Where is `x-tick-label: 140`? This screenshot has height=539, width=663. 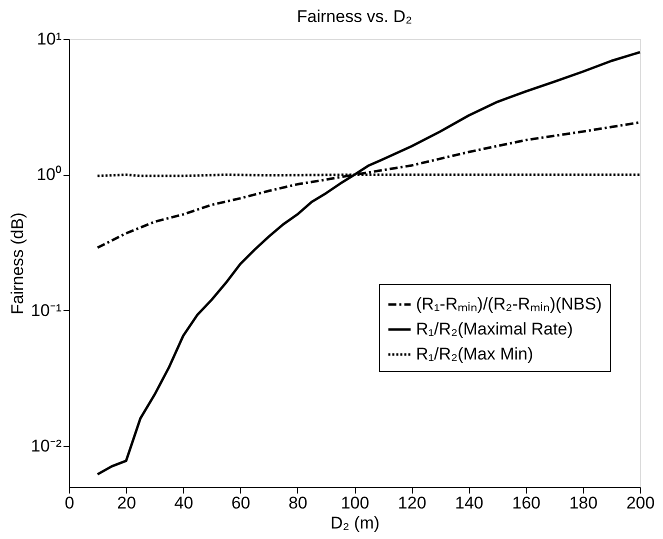
x-tick-label: 140 is located at coordinates (469, 503).